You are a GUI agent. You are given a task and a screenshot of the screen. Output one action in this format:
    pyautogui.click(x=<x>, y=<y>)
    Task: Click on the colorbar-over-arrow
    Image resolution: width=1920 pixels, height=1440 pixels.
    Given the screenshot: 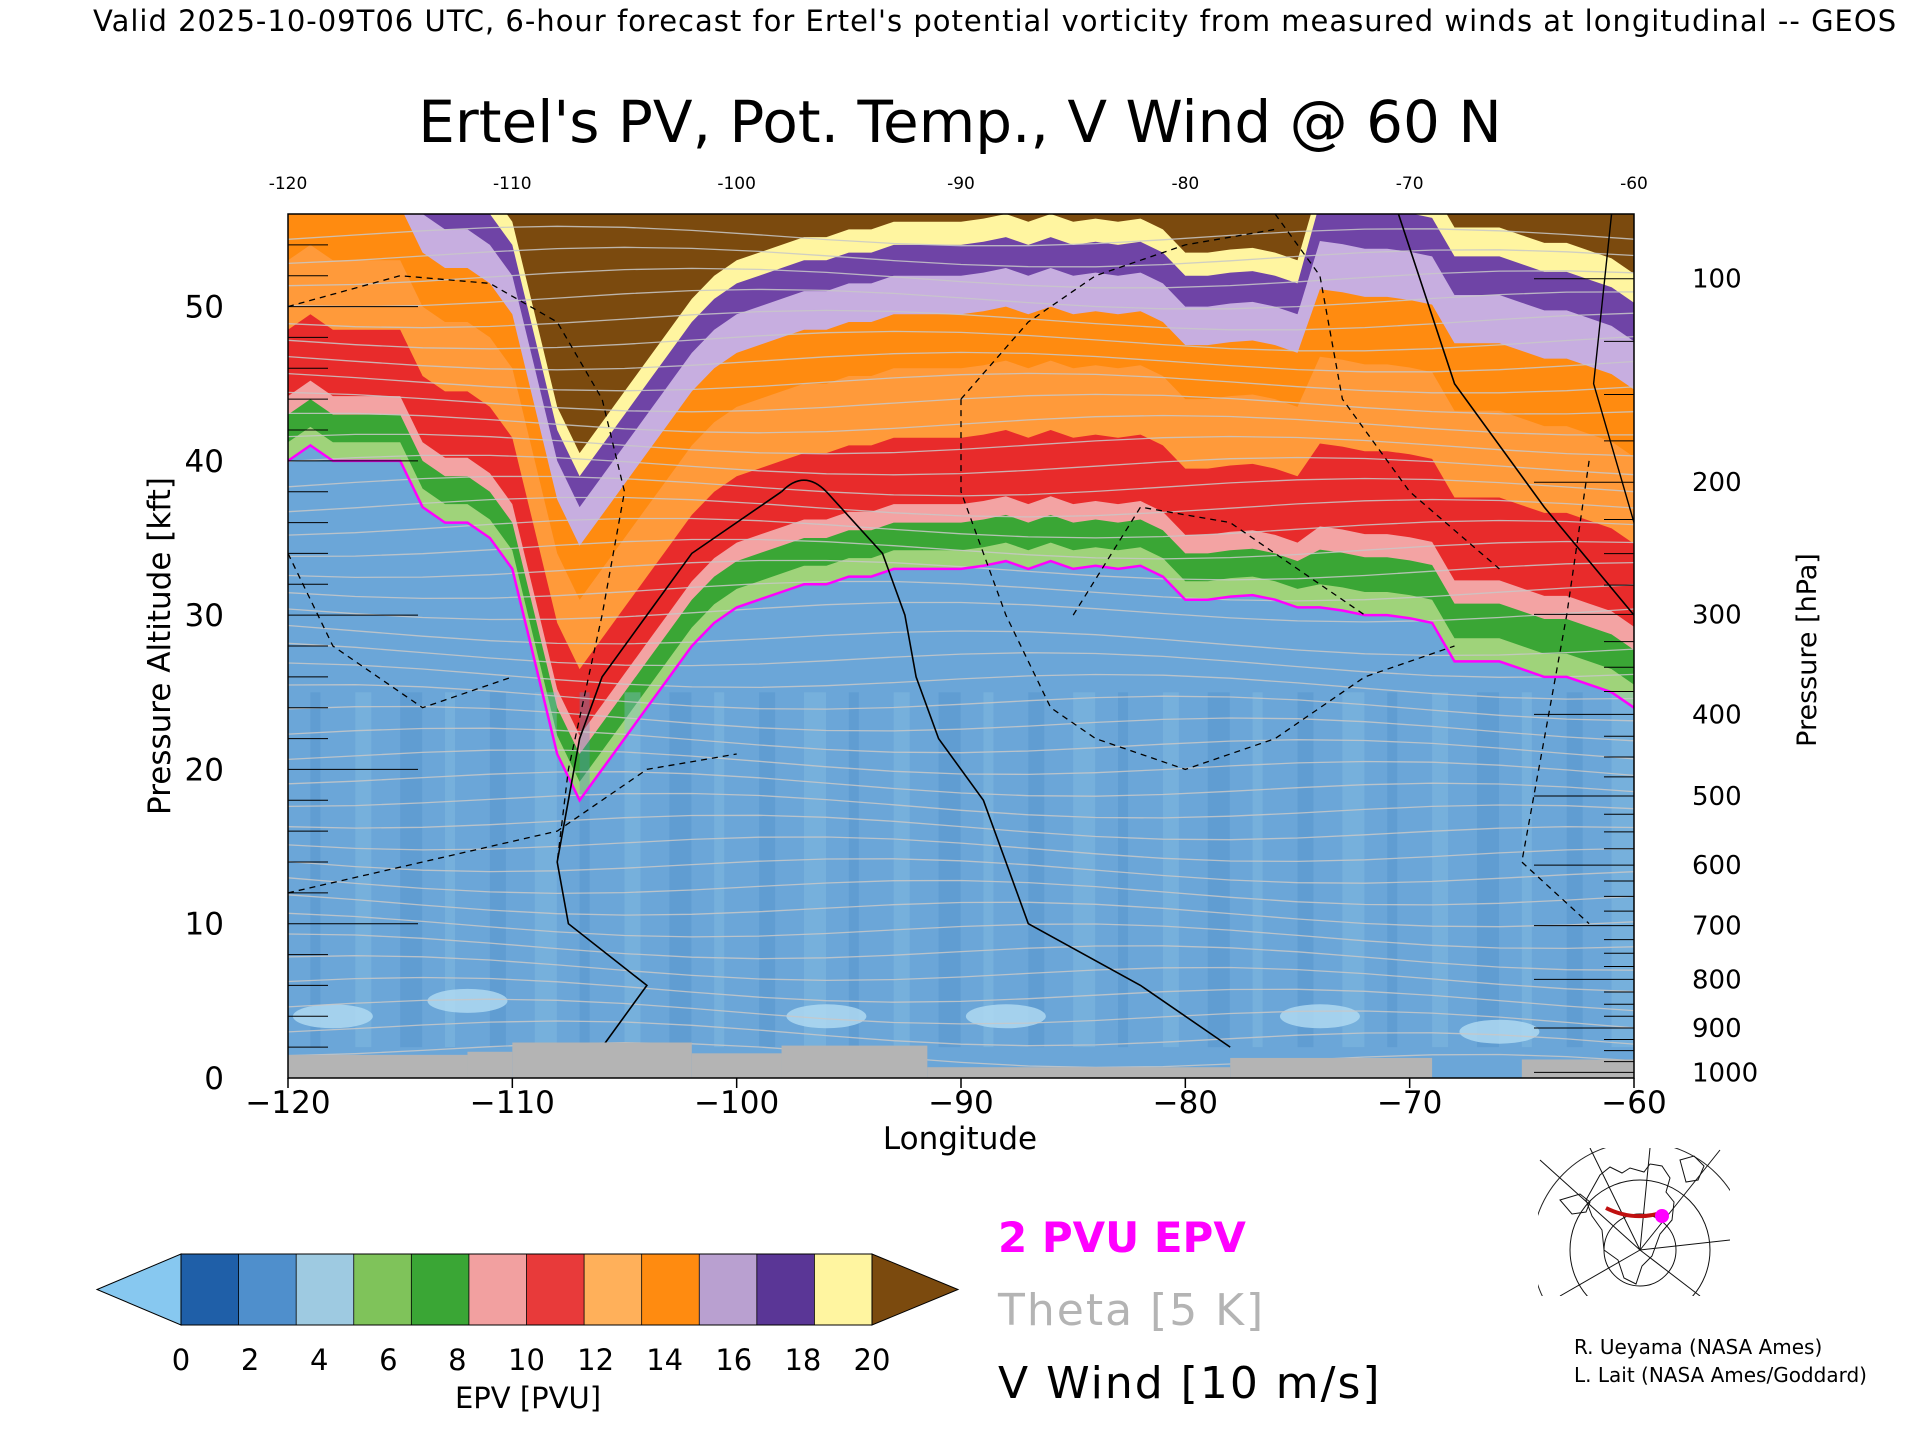 What is the action you would take?
    pyautogui.click(x=915, y=1289)
    